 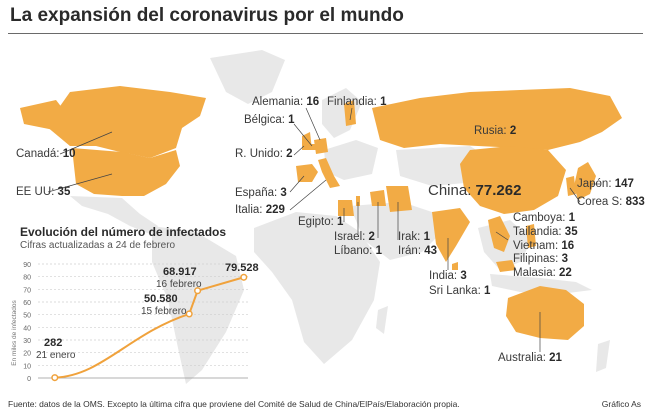 I want to click on middle-east-shape, so click(x=396, y=231).